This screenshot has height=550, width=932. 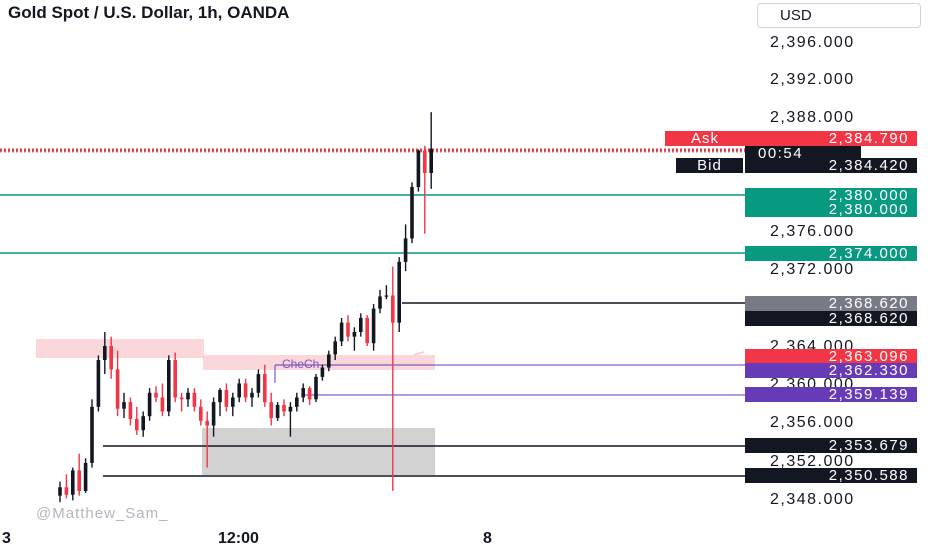 I want to click on chart-title: Gold Spot / U.S. Dollar, 1h, OANDA, so click(x=149, y=12).